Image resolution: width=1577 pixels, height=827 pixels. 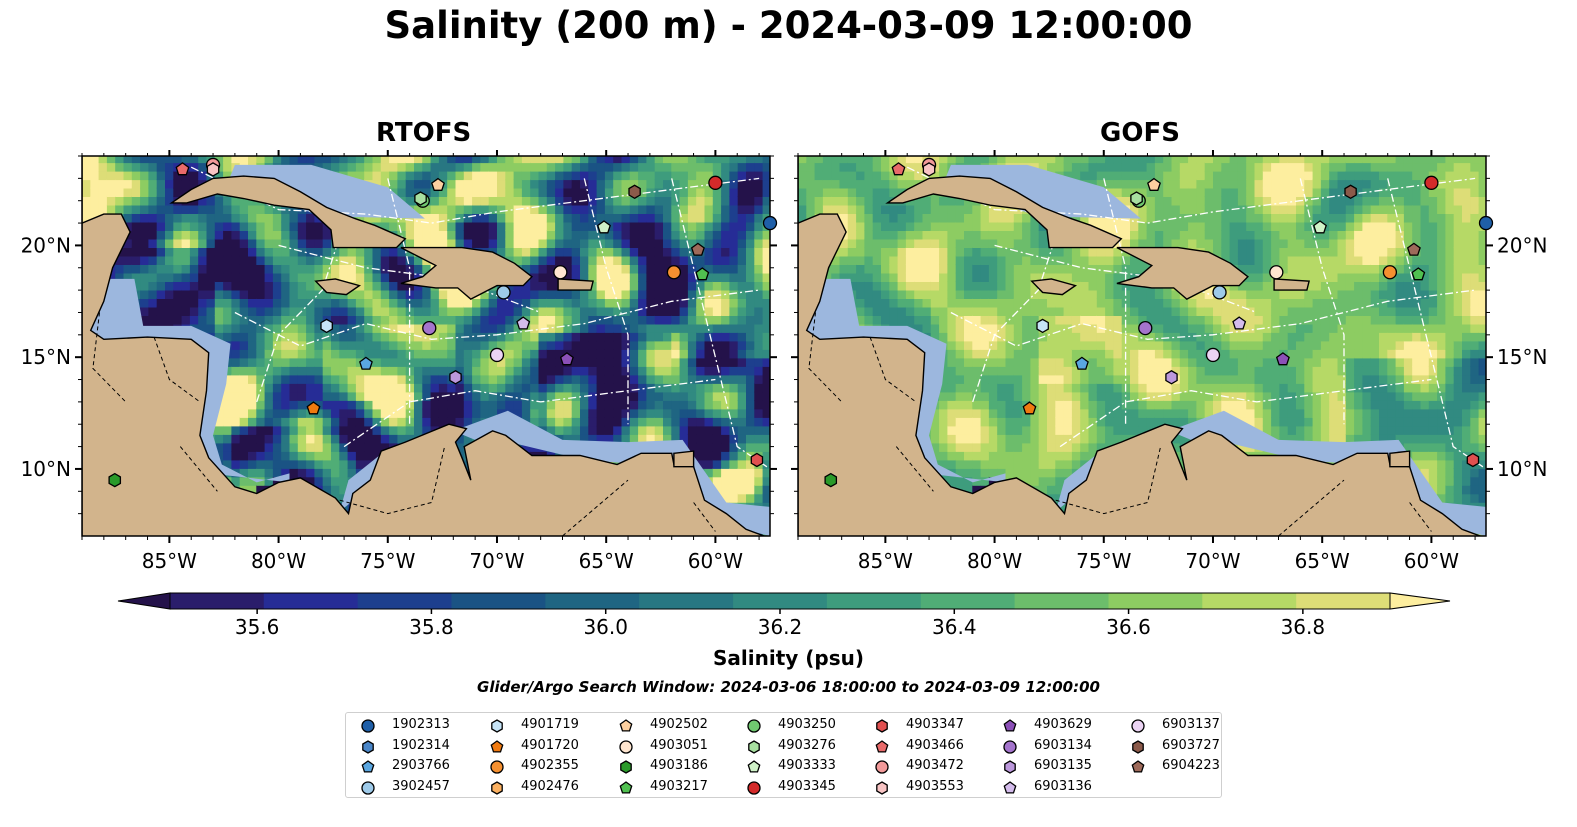 I want to click on x-tick-label: 70°W, so click(x=1212, y=561).